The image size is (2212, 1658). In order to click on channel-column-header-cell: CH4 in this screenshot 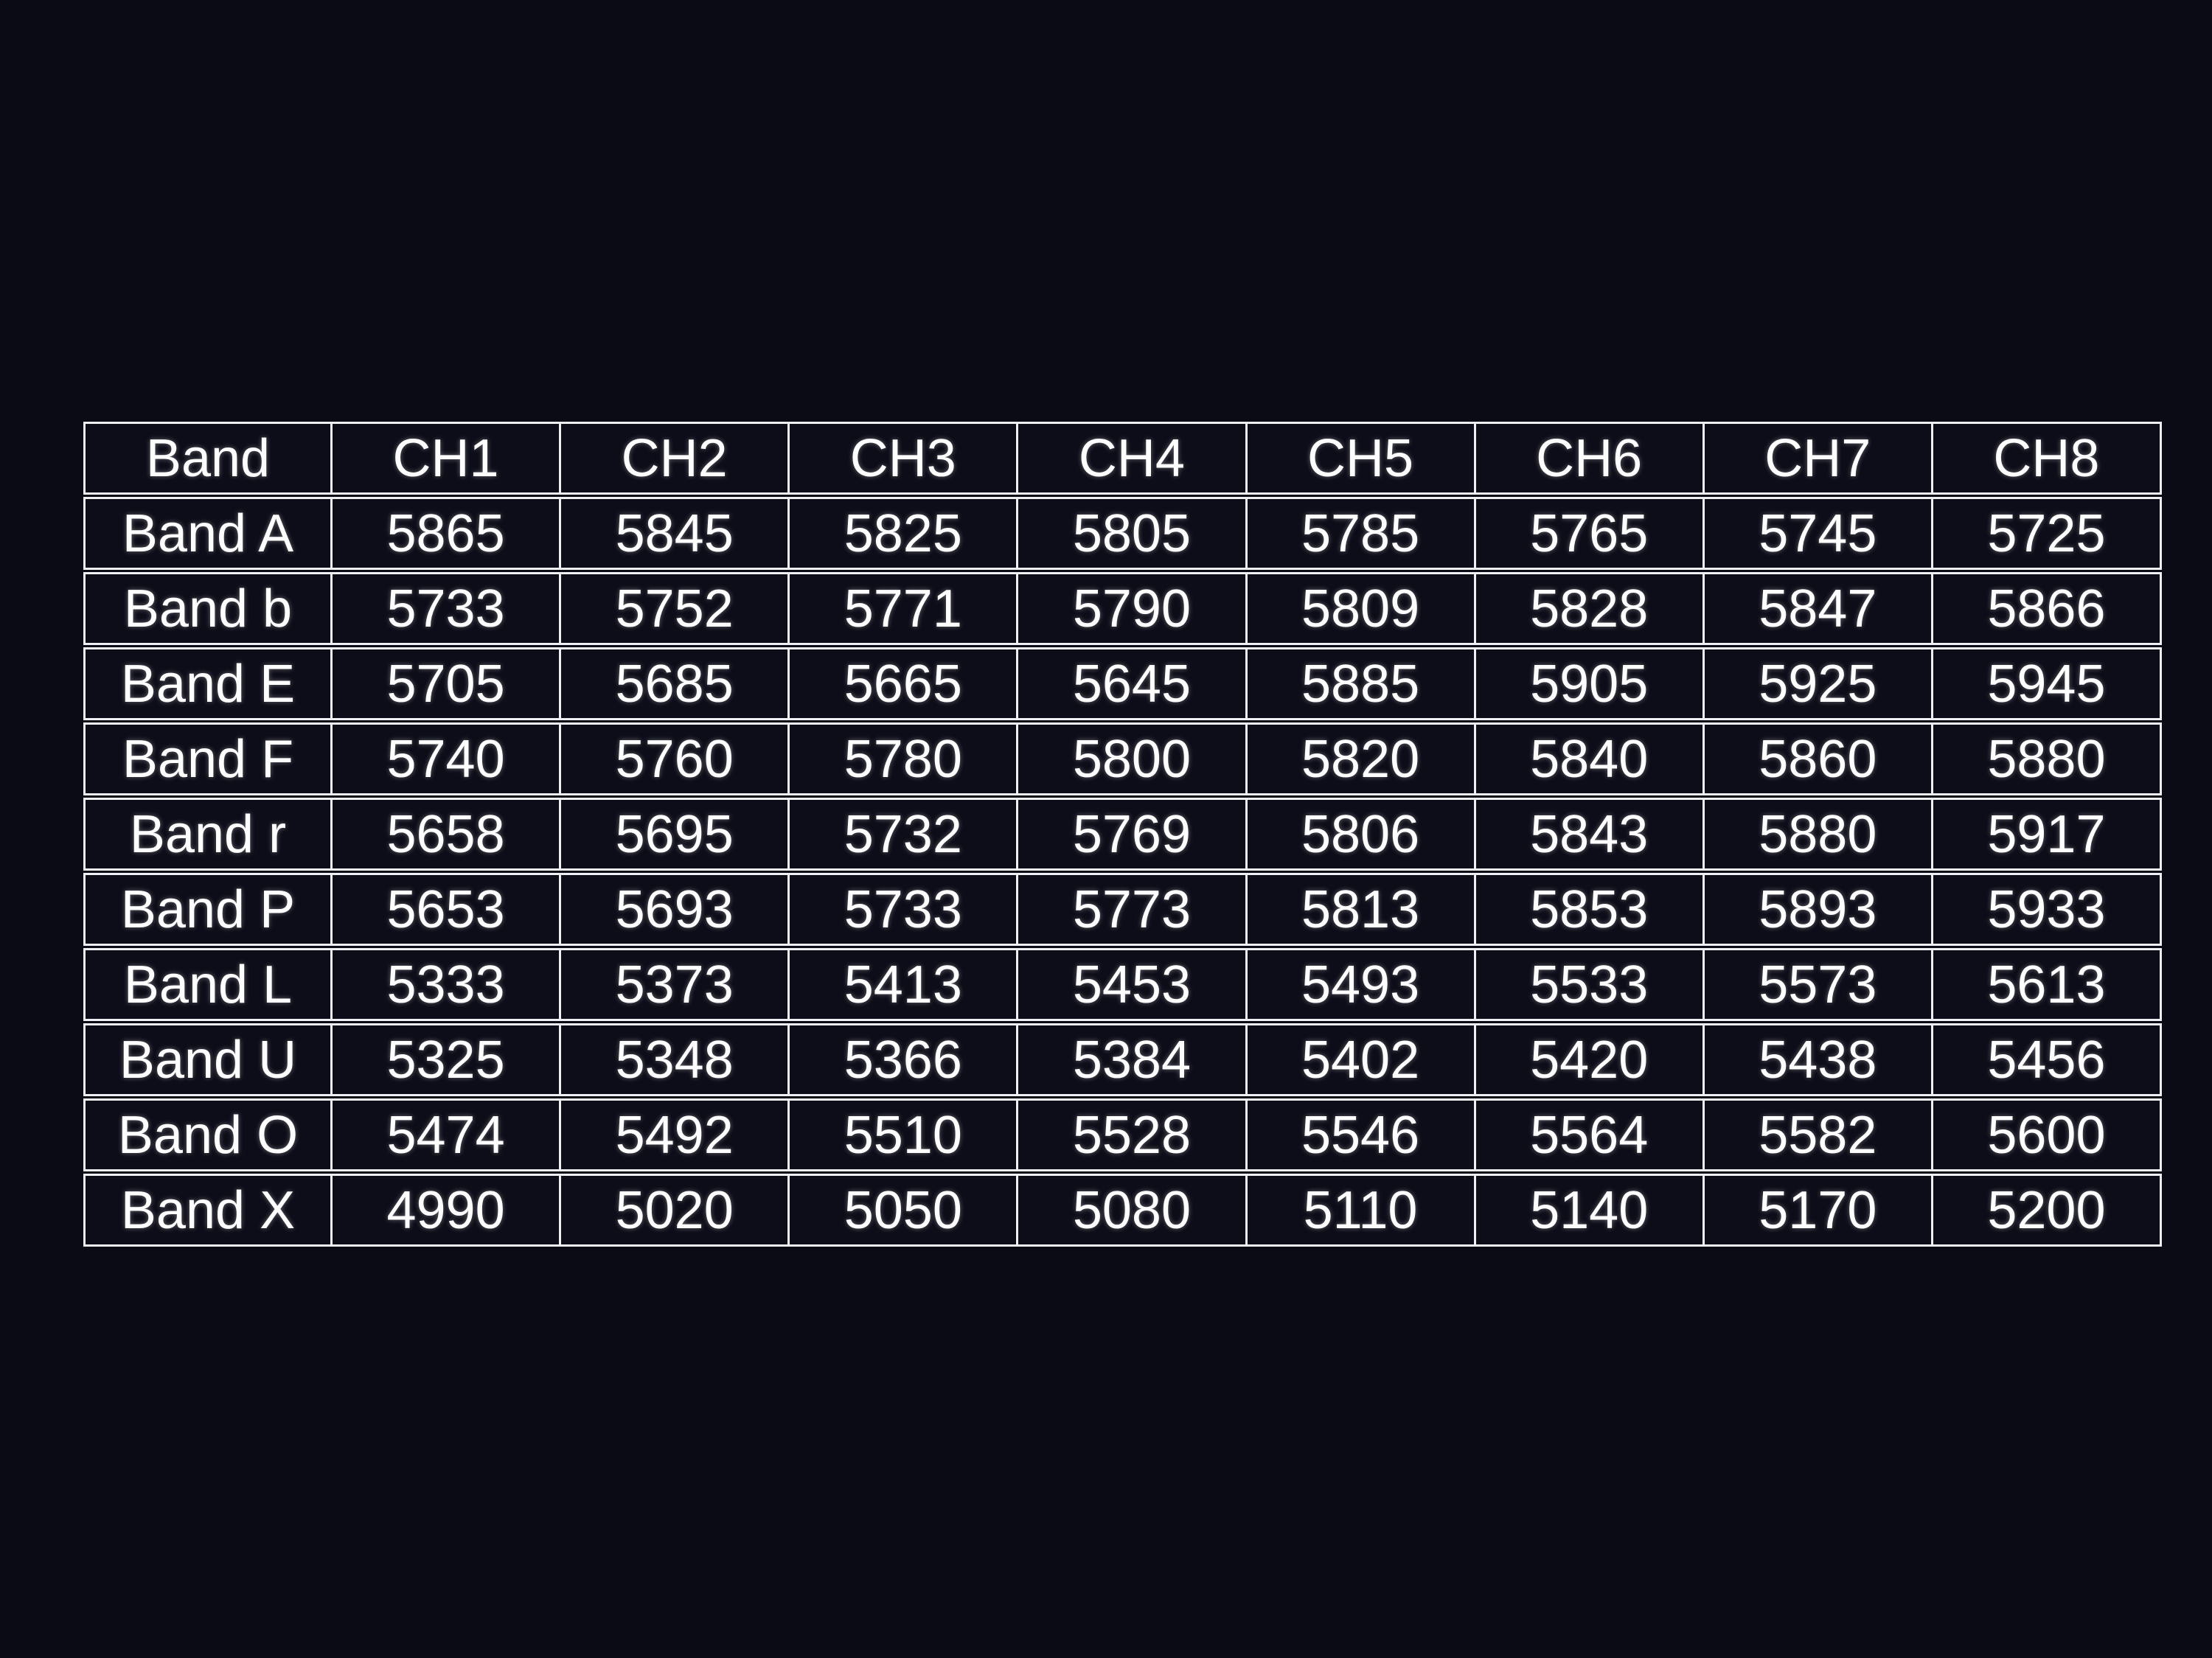, I will do `click(1130, 458)`.